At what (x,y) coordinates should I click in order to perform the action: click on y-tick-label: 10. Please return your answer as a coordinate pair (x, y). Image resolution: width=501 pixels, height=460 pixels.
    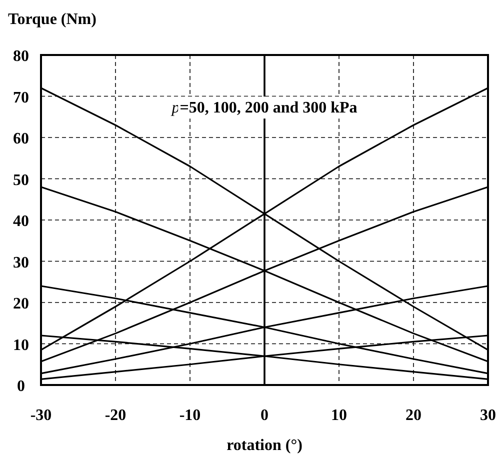
    Looking at the image, I should click on (21, 345).